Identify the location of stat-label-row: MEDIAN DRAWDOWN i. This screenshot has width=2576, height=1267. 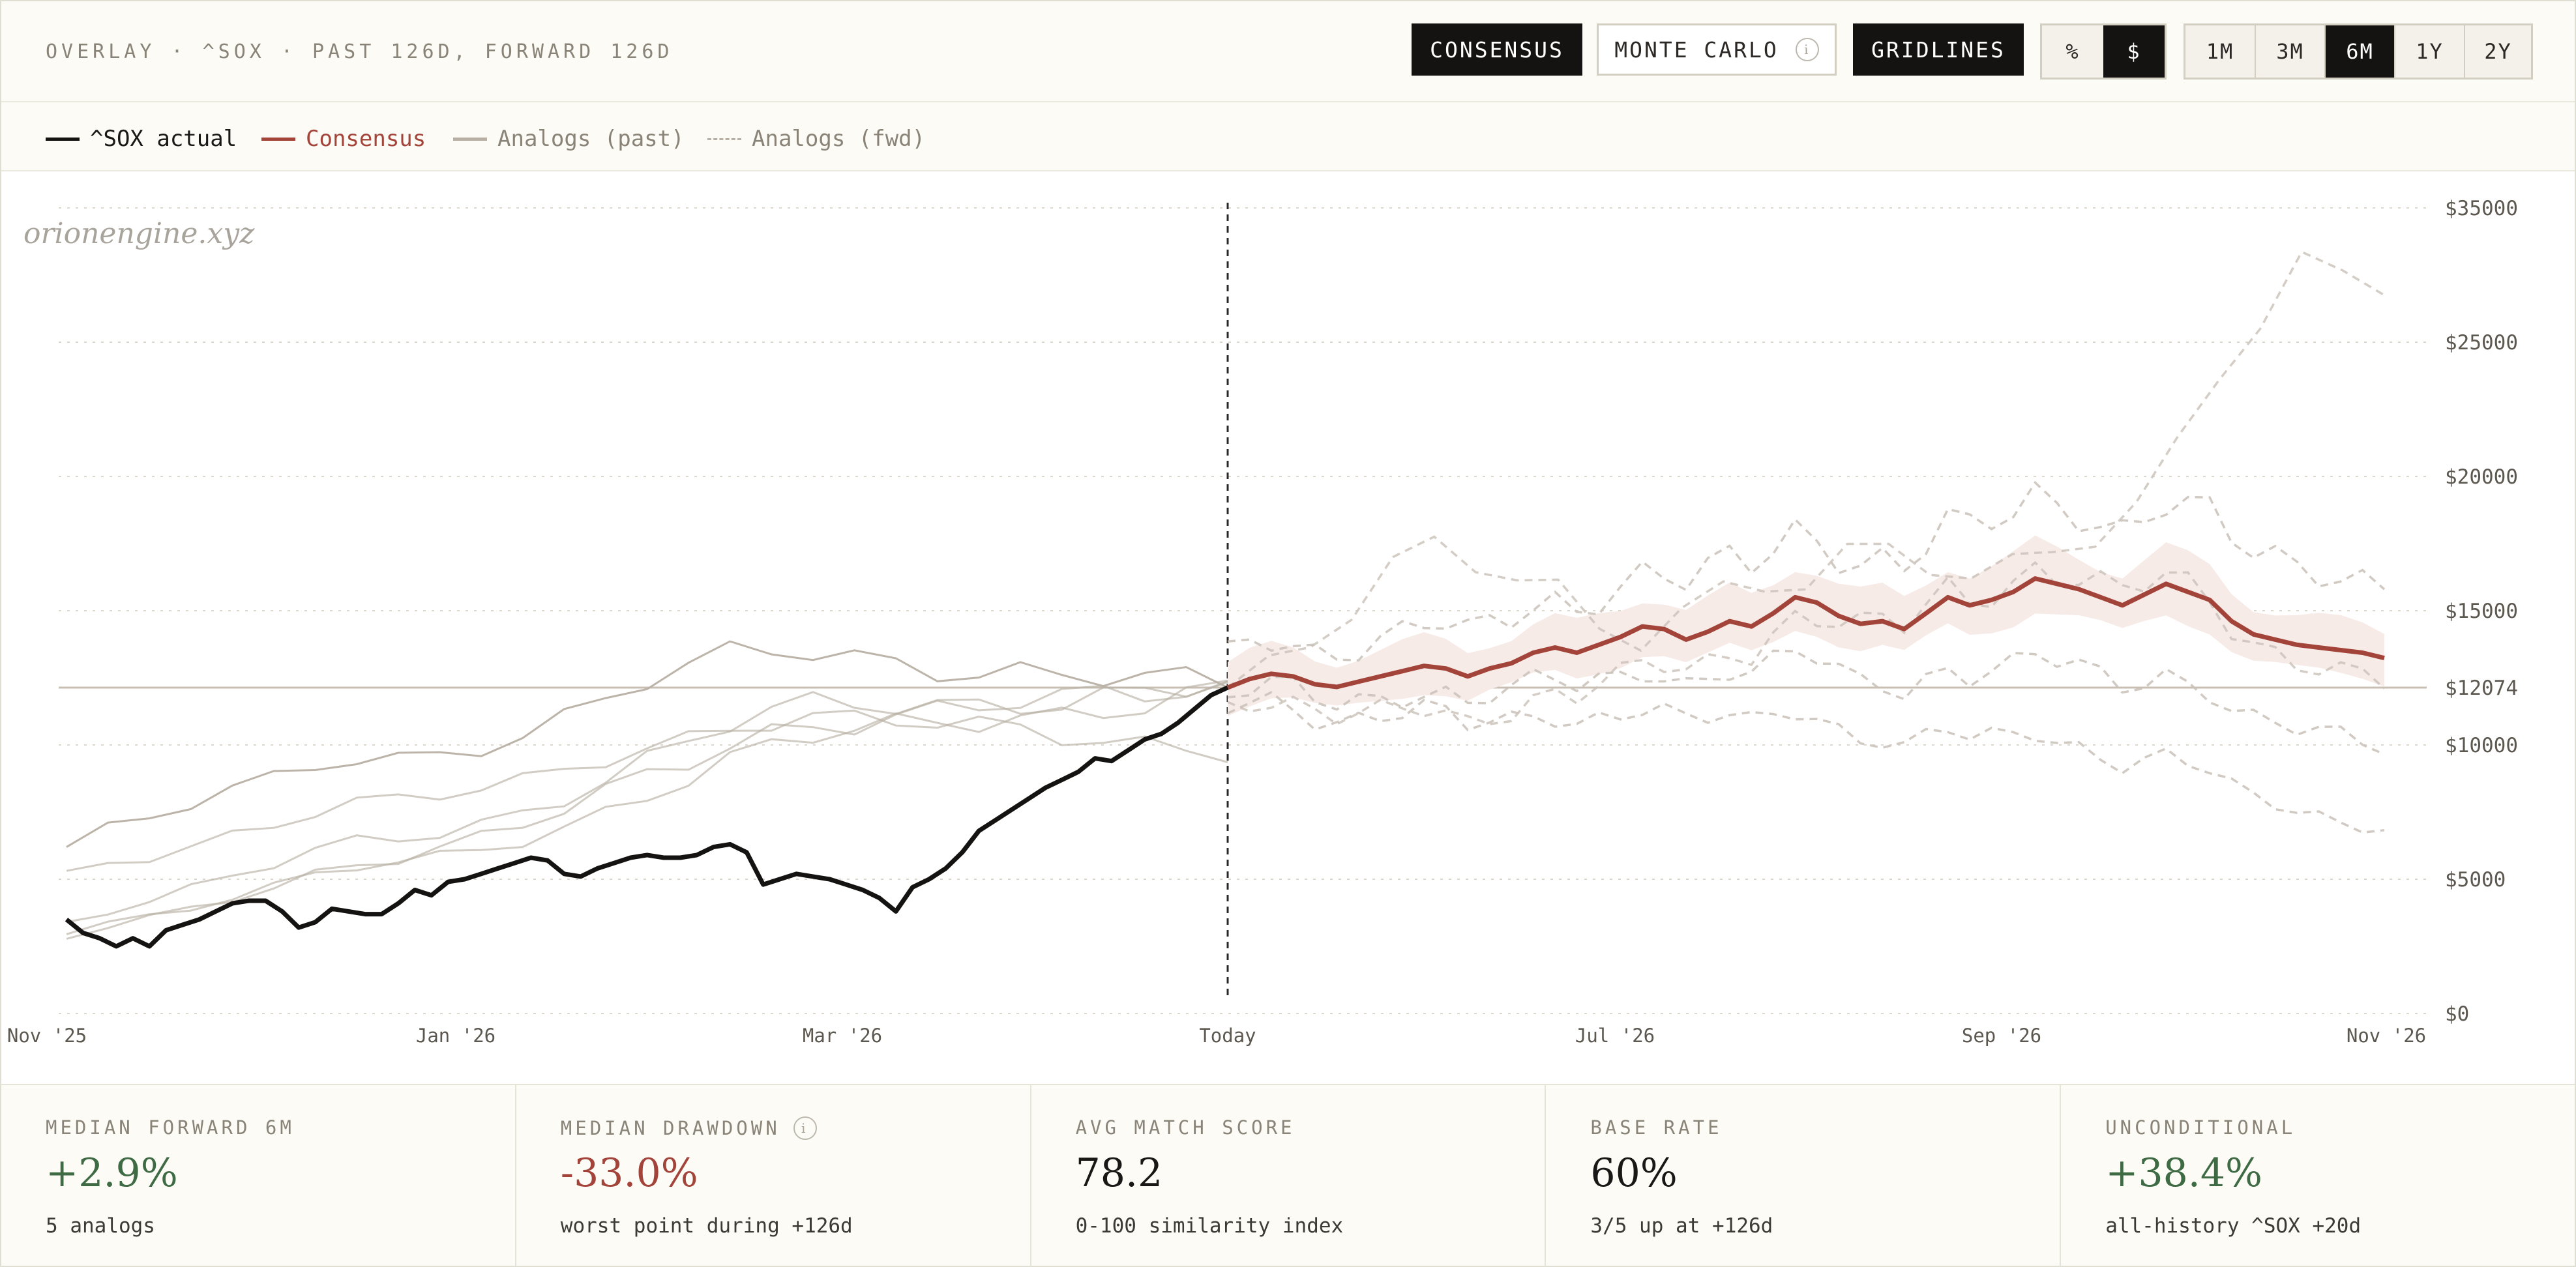
(689, 1128).